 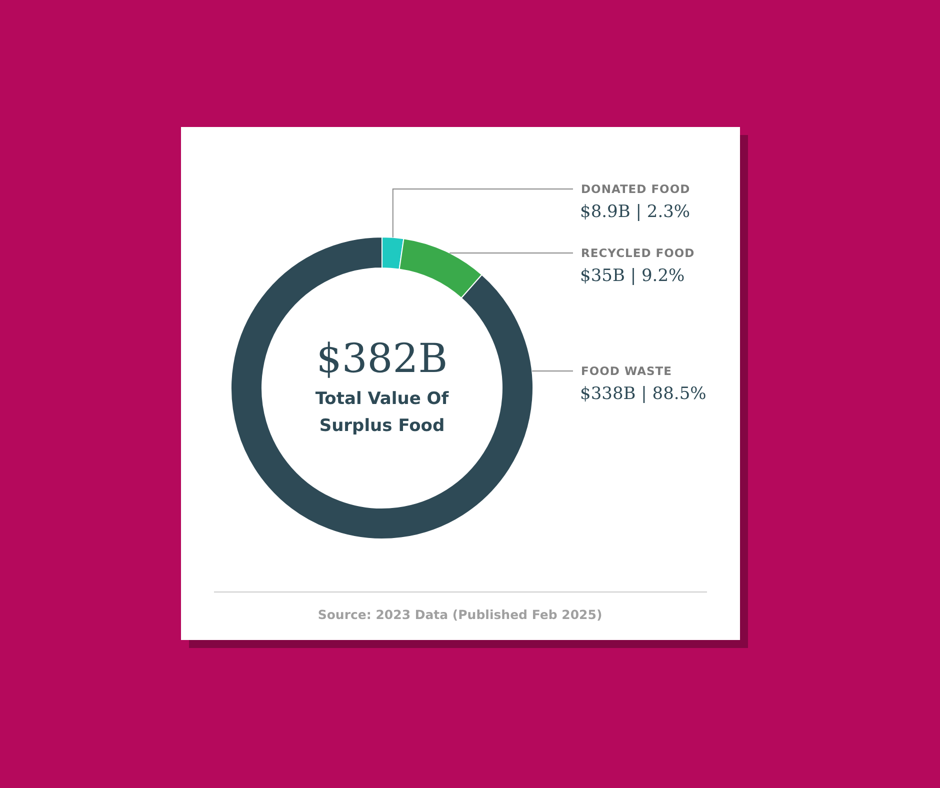 I want to click on data-label: $35B | 9.2%, so click(x=632, y=276).